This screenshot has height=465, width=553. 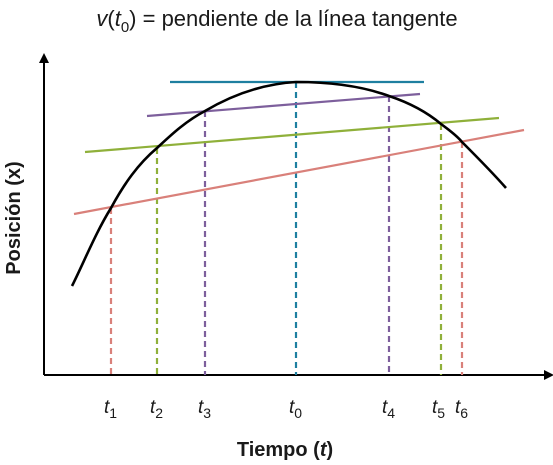 What do you see at coordinates (283, 105) in the screenshot?
I see `secant-line-t3-t4` at bounding box center [283, 105].